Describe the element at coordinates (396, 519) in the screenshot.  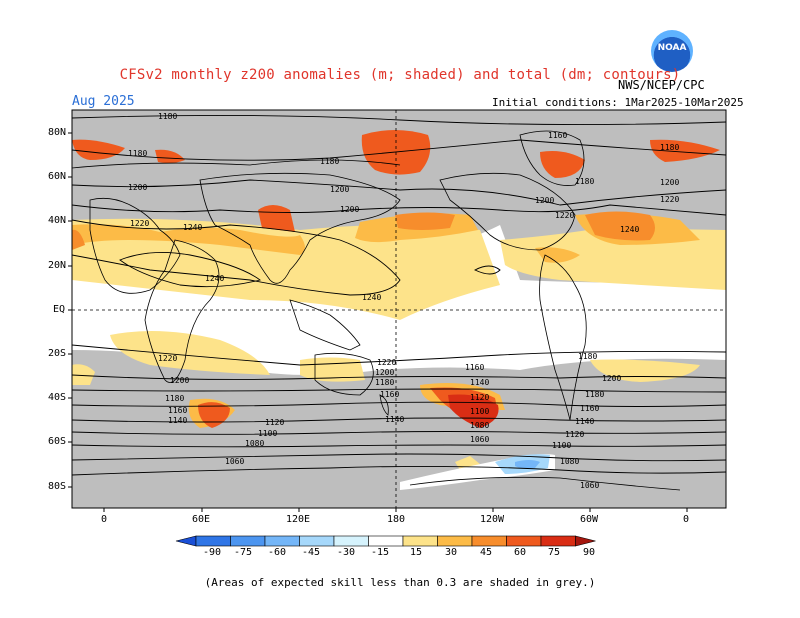
I see `lon-label: 180` at that location.